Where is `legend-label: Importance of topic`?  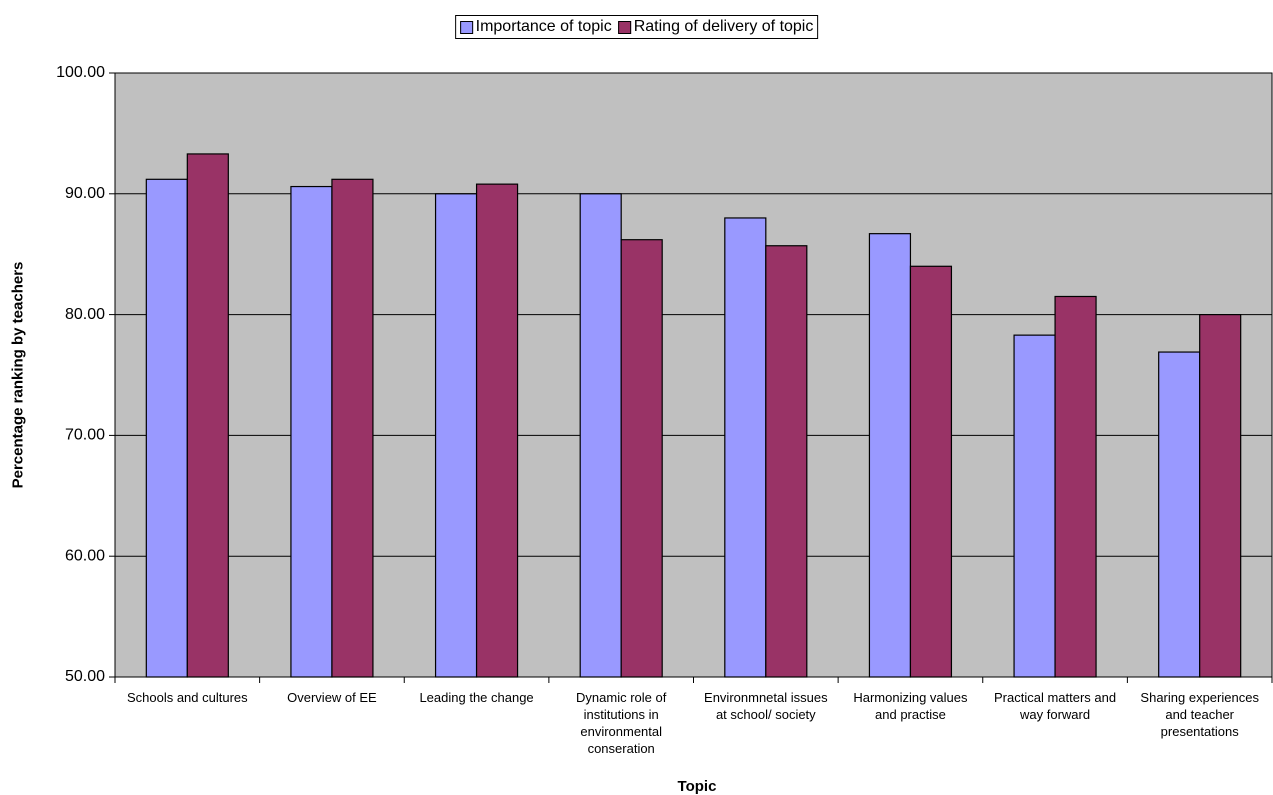
legend-label: Importance of topic is located at coordinates (543, 26).